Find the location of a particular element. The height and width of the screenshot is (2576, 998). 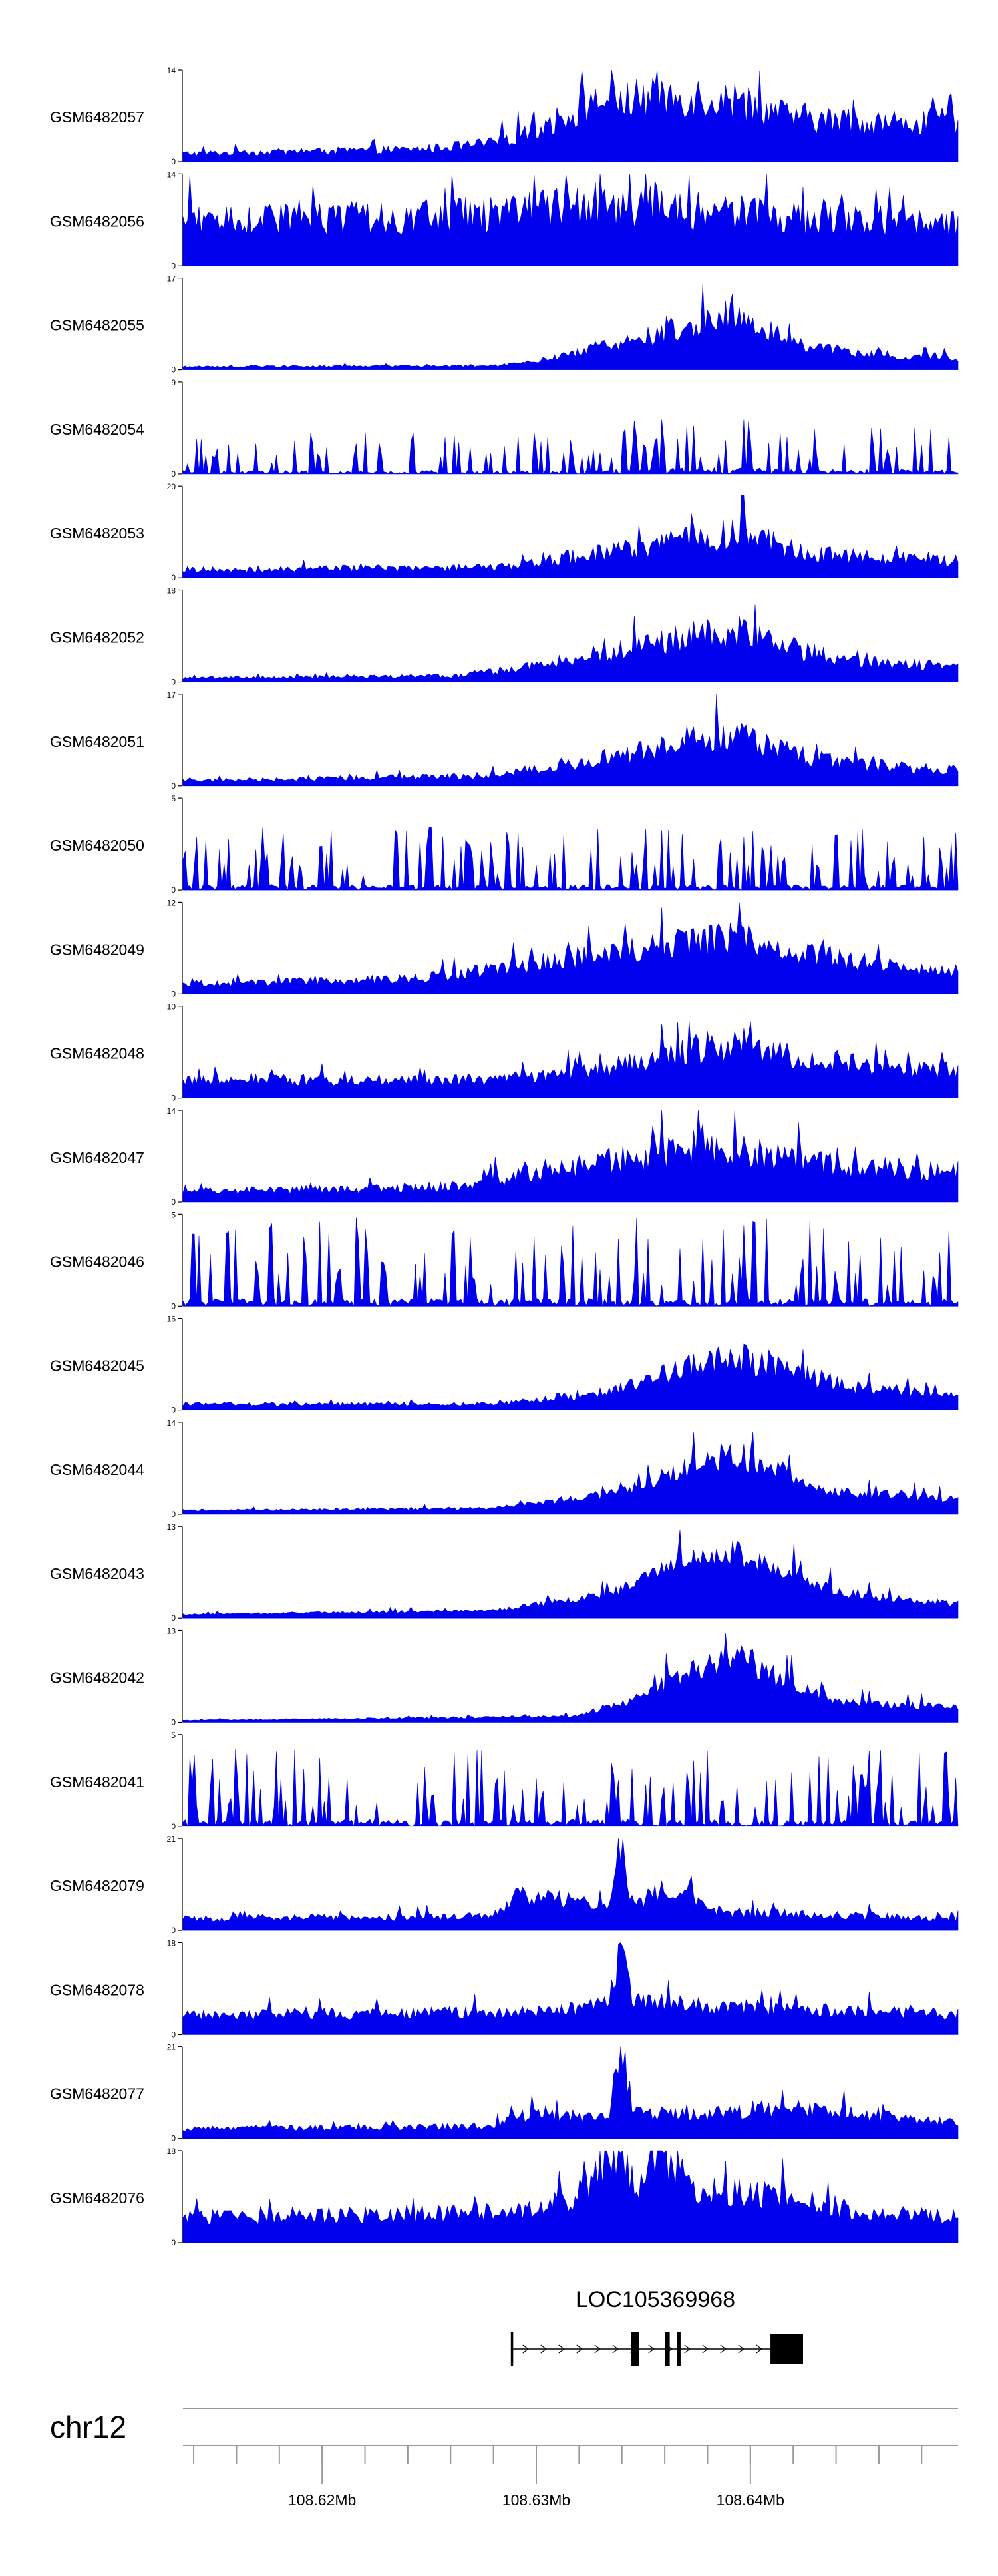

track-GSM6482078: GSM6482078 18 0 is located at coordinates (504, 1988).